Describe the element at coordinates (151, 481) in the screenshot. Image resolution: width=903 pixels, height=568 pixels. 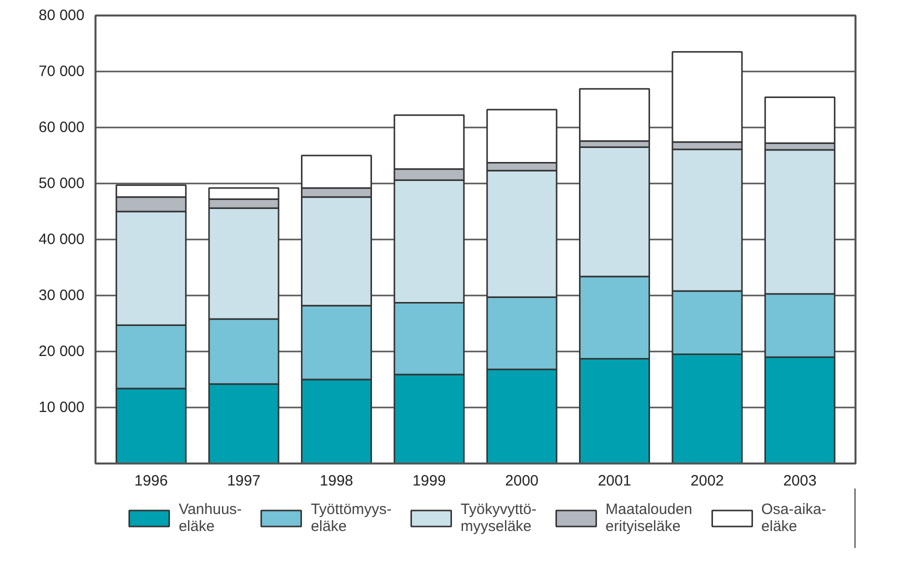
I see `x-tick-label: 1996` at that location.